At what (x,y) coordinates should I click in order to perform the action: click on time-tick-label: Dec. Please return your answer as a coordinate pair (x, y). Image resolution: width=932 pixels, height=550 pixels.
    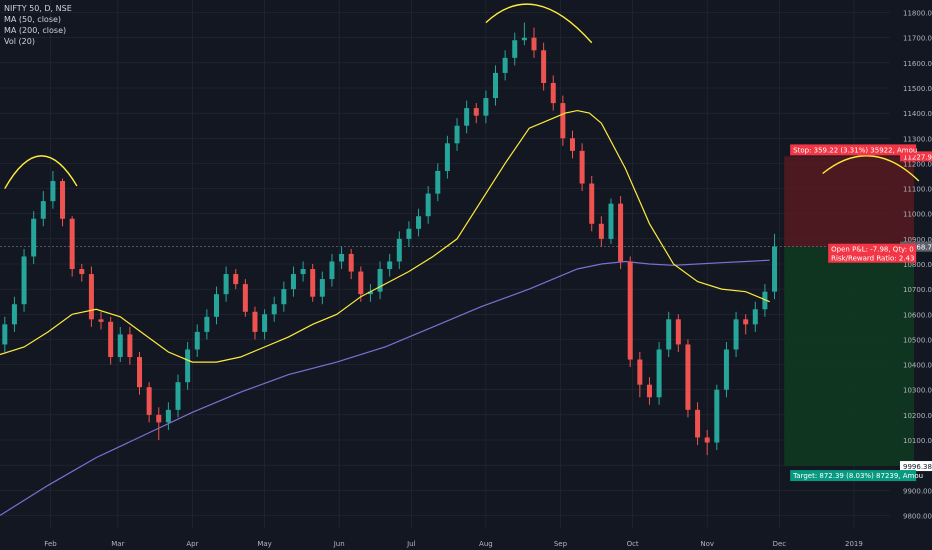
    Looking at the image, I should click on (780, 544).